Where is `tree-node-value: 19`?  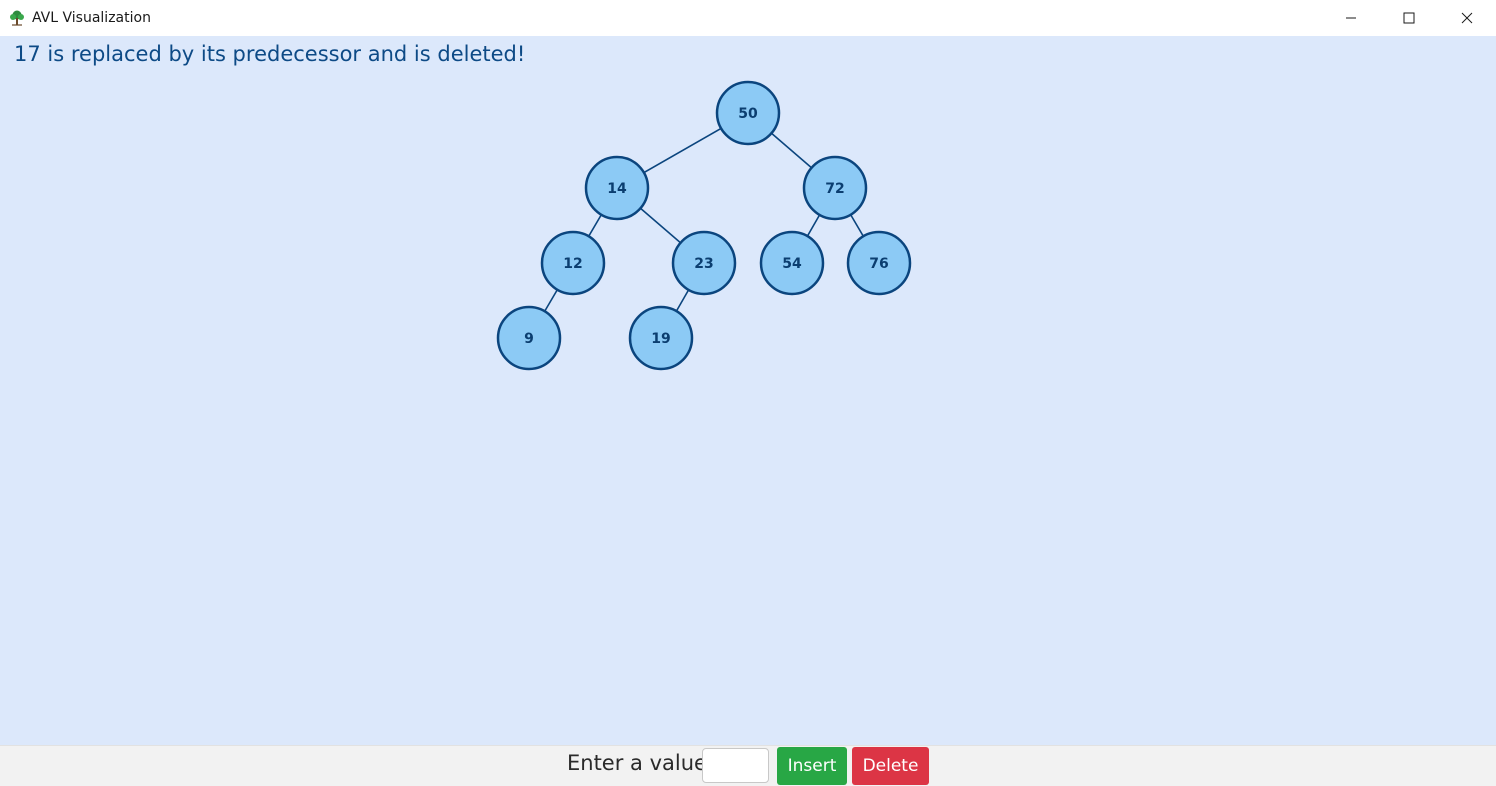
tree-node-value: 19 is located at coordinates (660, 339).